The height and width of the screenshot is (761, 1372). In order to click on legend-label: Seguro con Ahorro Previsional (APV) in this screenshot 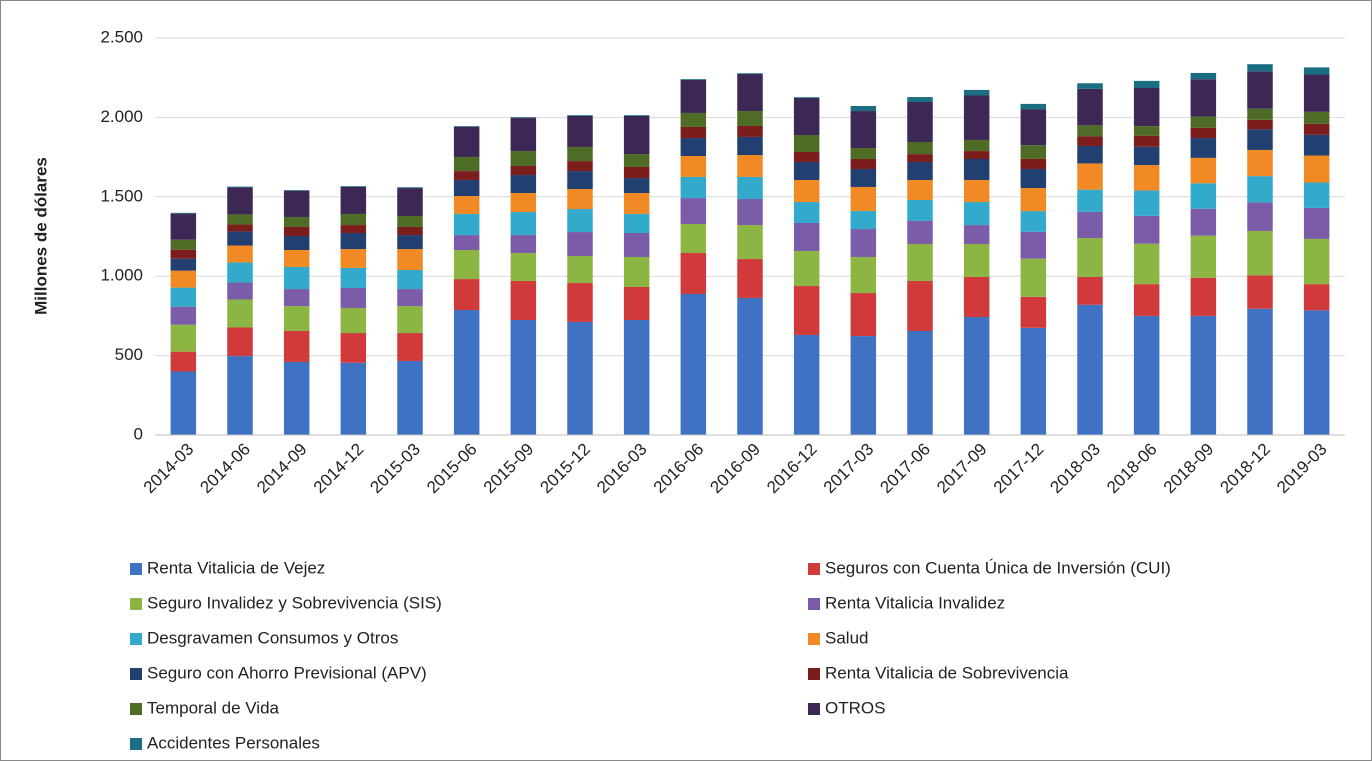, I will do `click(287, 672)`.